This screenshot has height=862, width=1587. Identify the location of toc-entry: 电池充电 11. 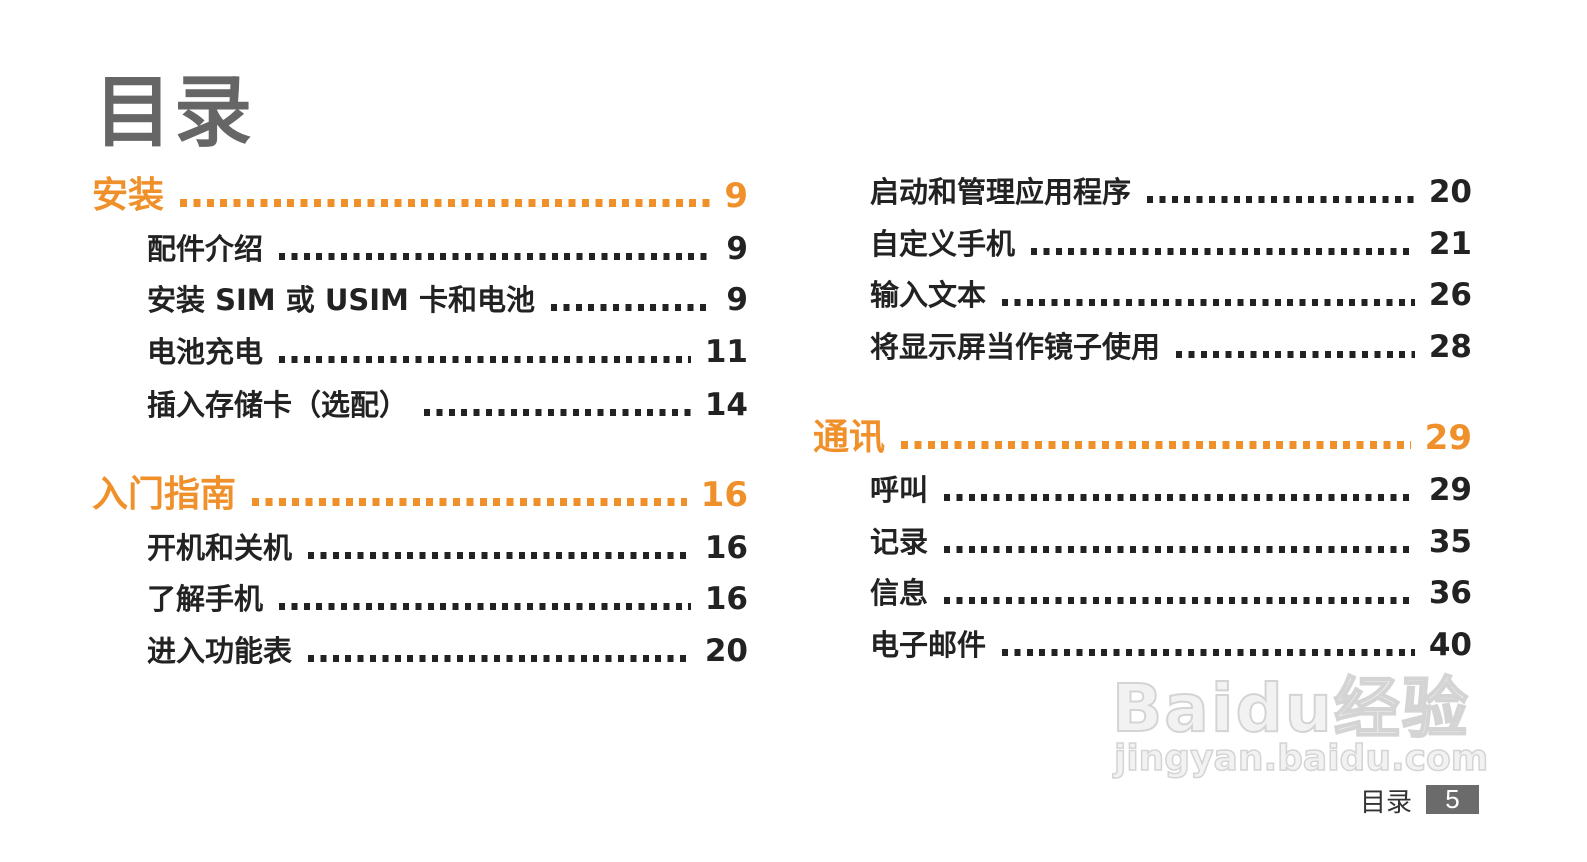
(447, 352).